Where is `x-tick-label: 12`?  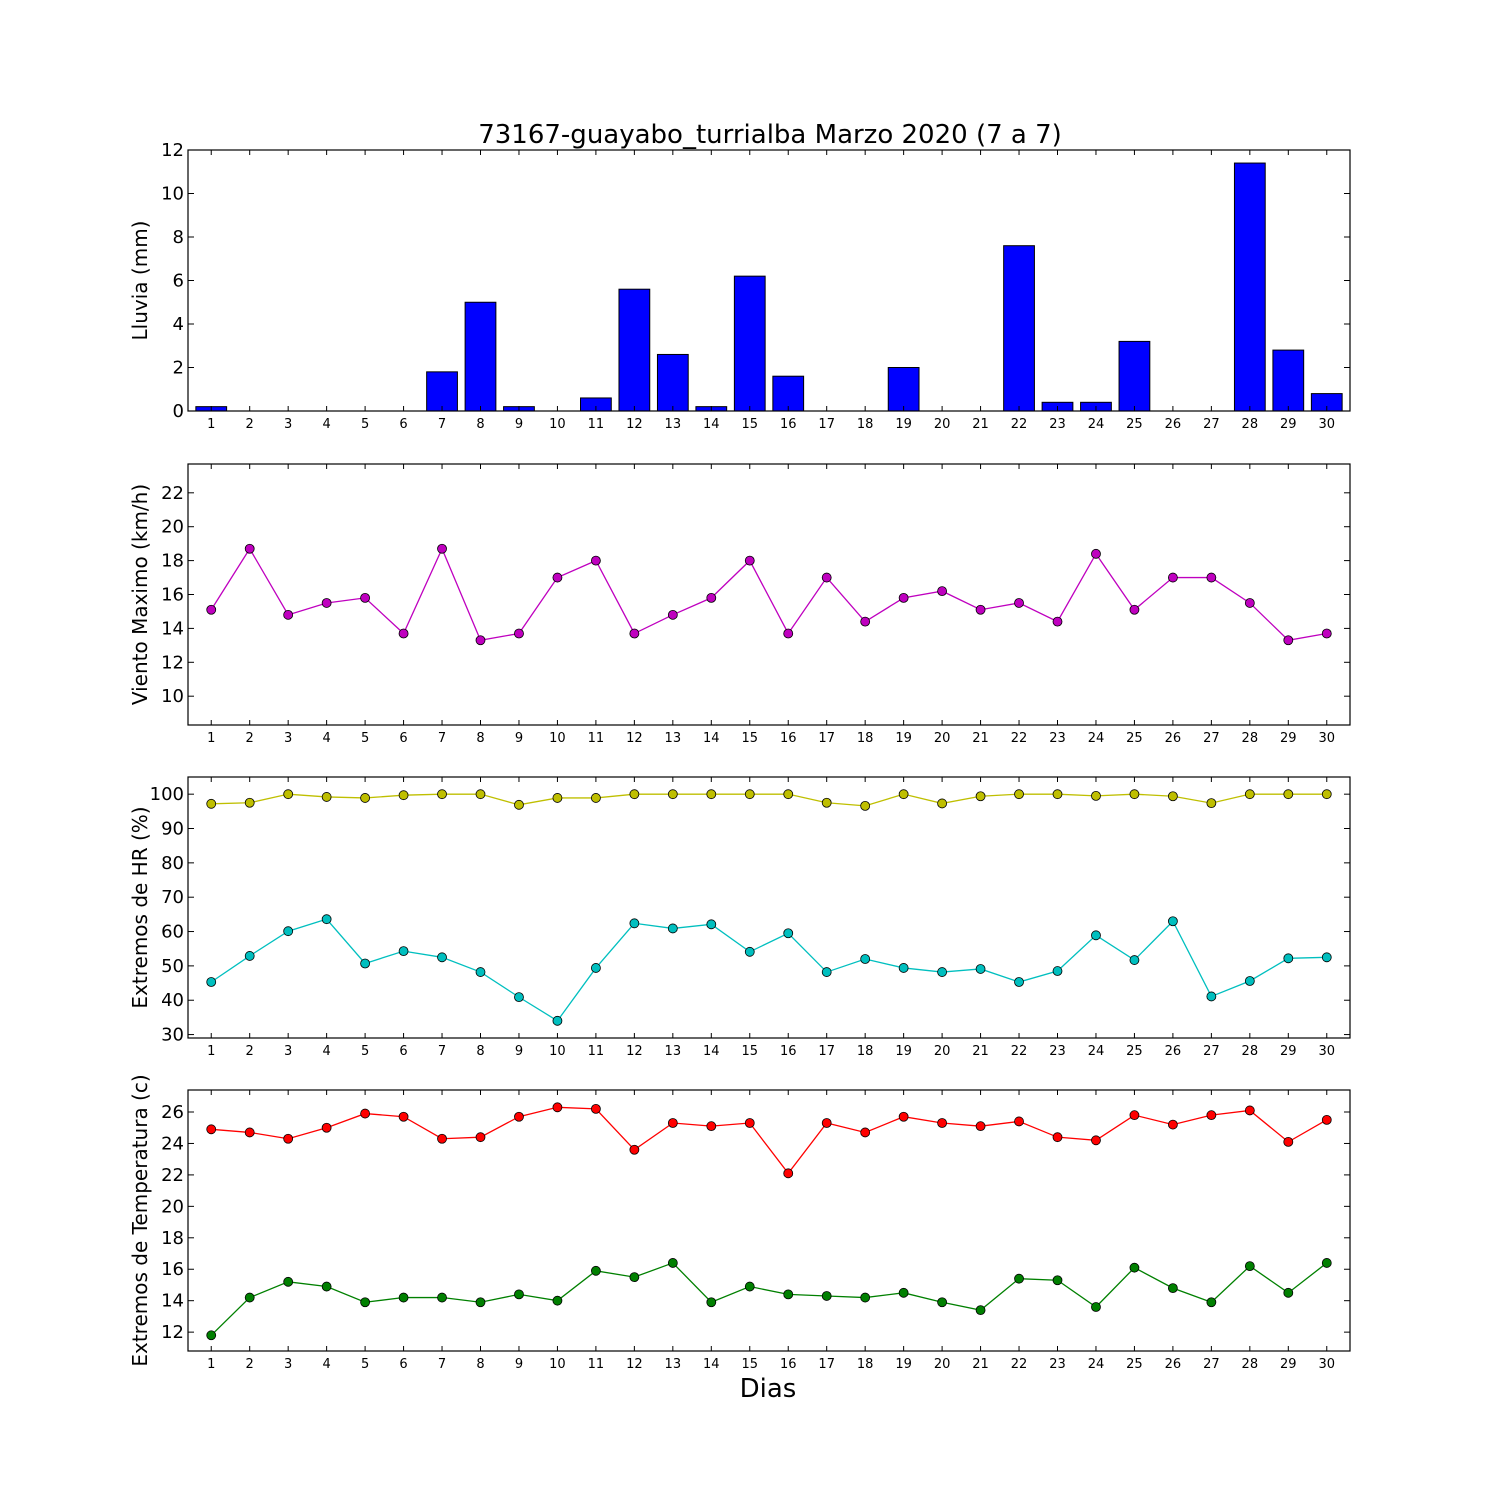
x-tick-label: 12 is located at coordinates (634, 1051).